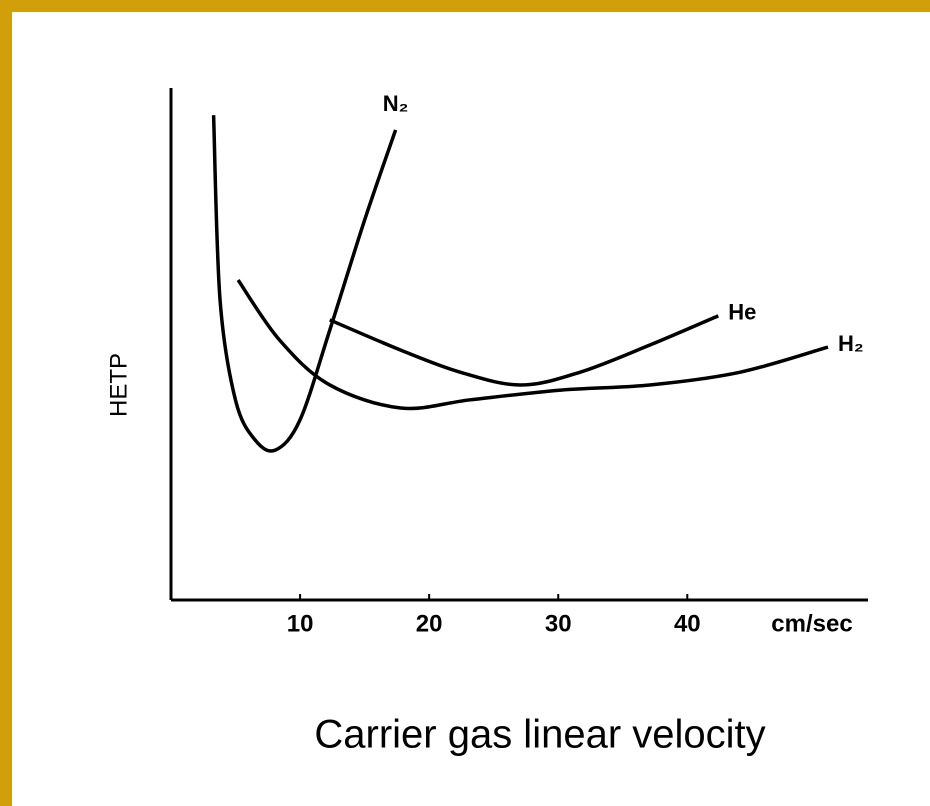 The width and height of the screenshot is (930, 806). Describe the element at coordinates (465, 6) in the screenshot. I see `slide-top-bar` at that location.